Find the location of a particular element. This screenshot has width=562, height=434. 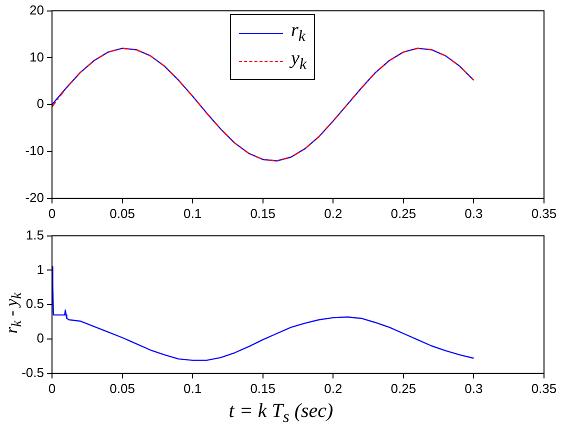

y-tick-label: 1 is located at coordinates (40, 269).